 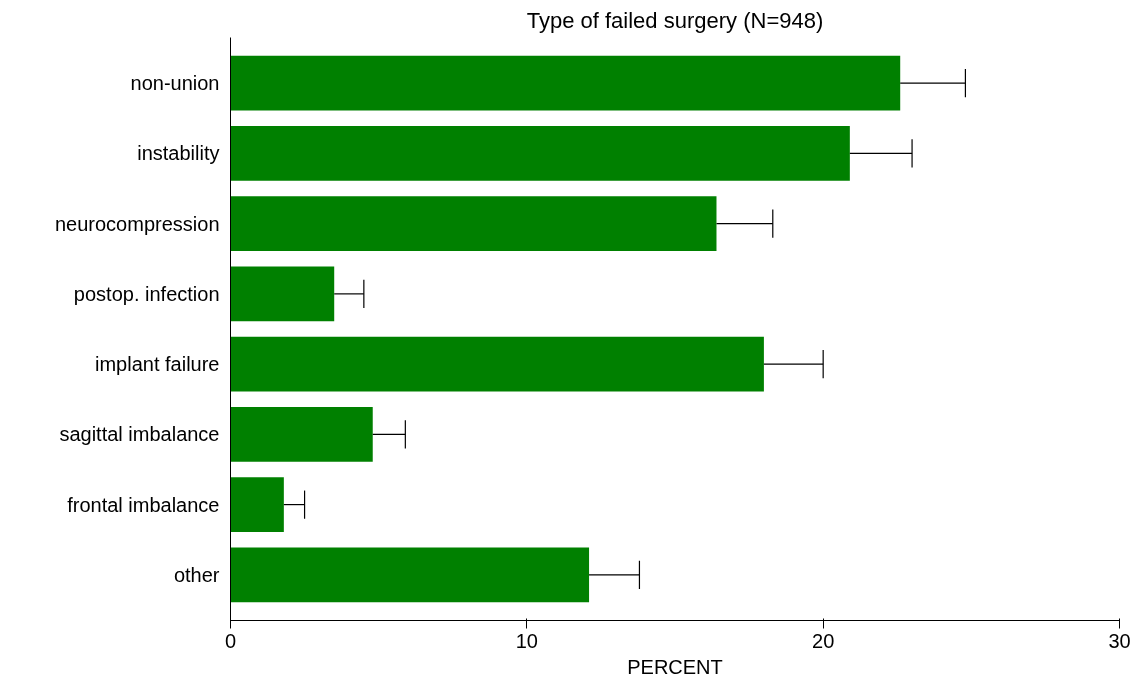 I want to click on y-tick-label: non-union, so click(x=175, y=83).